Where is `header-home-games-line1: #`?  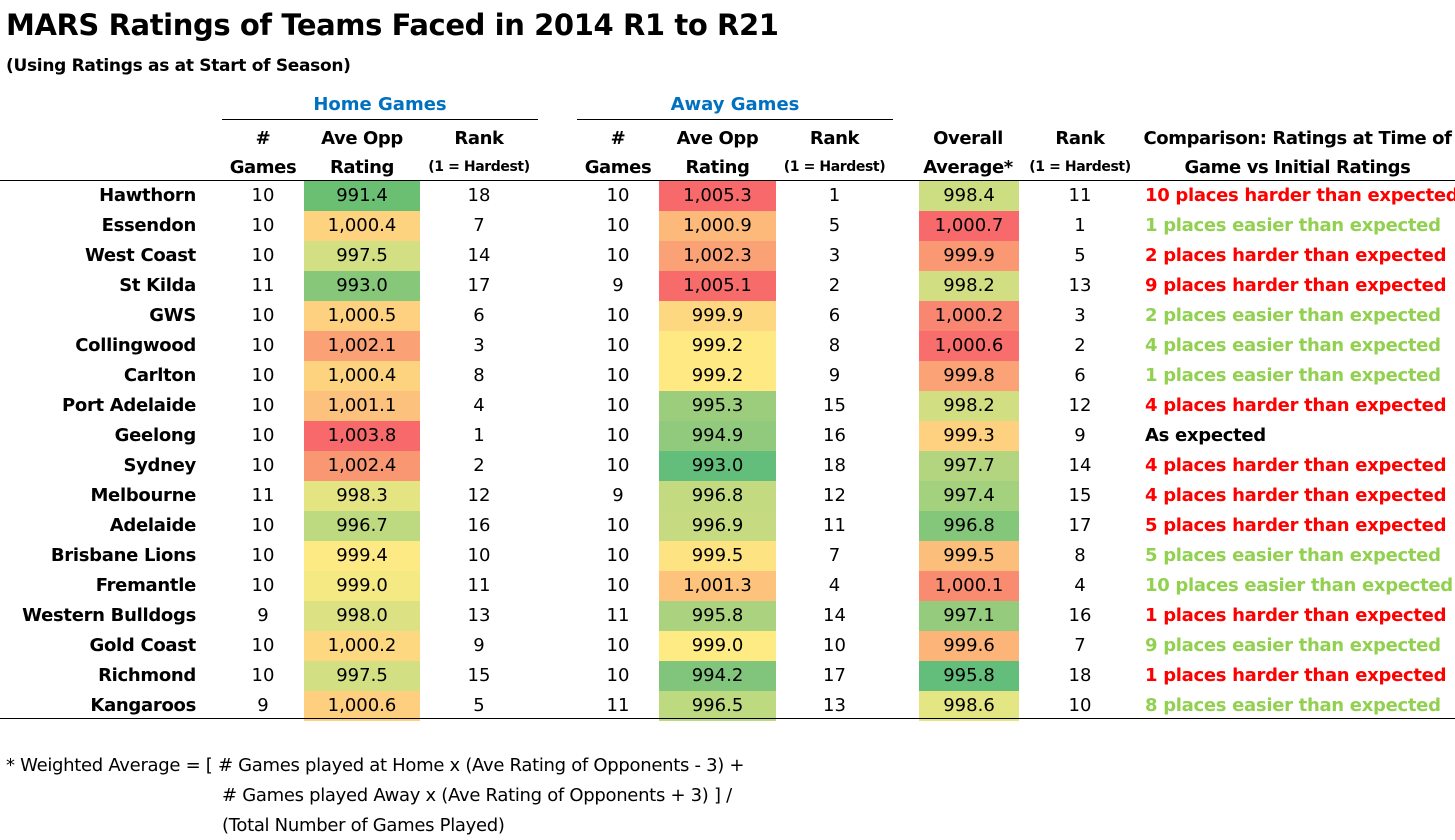
header-home-games-line1: # is located at coordinates (263, 138).